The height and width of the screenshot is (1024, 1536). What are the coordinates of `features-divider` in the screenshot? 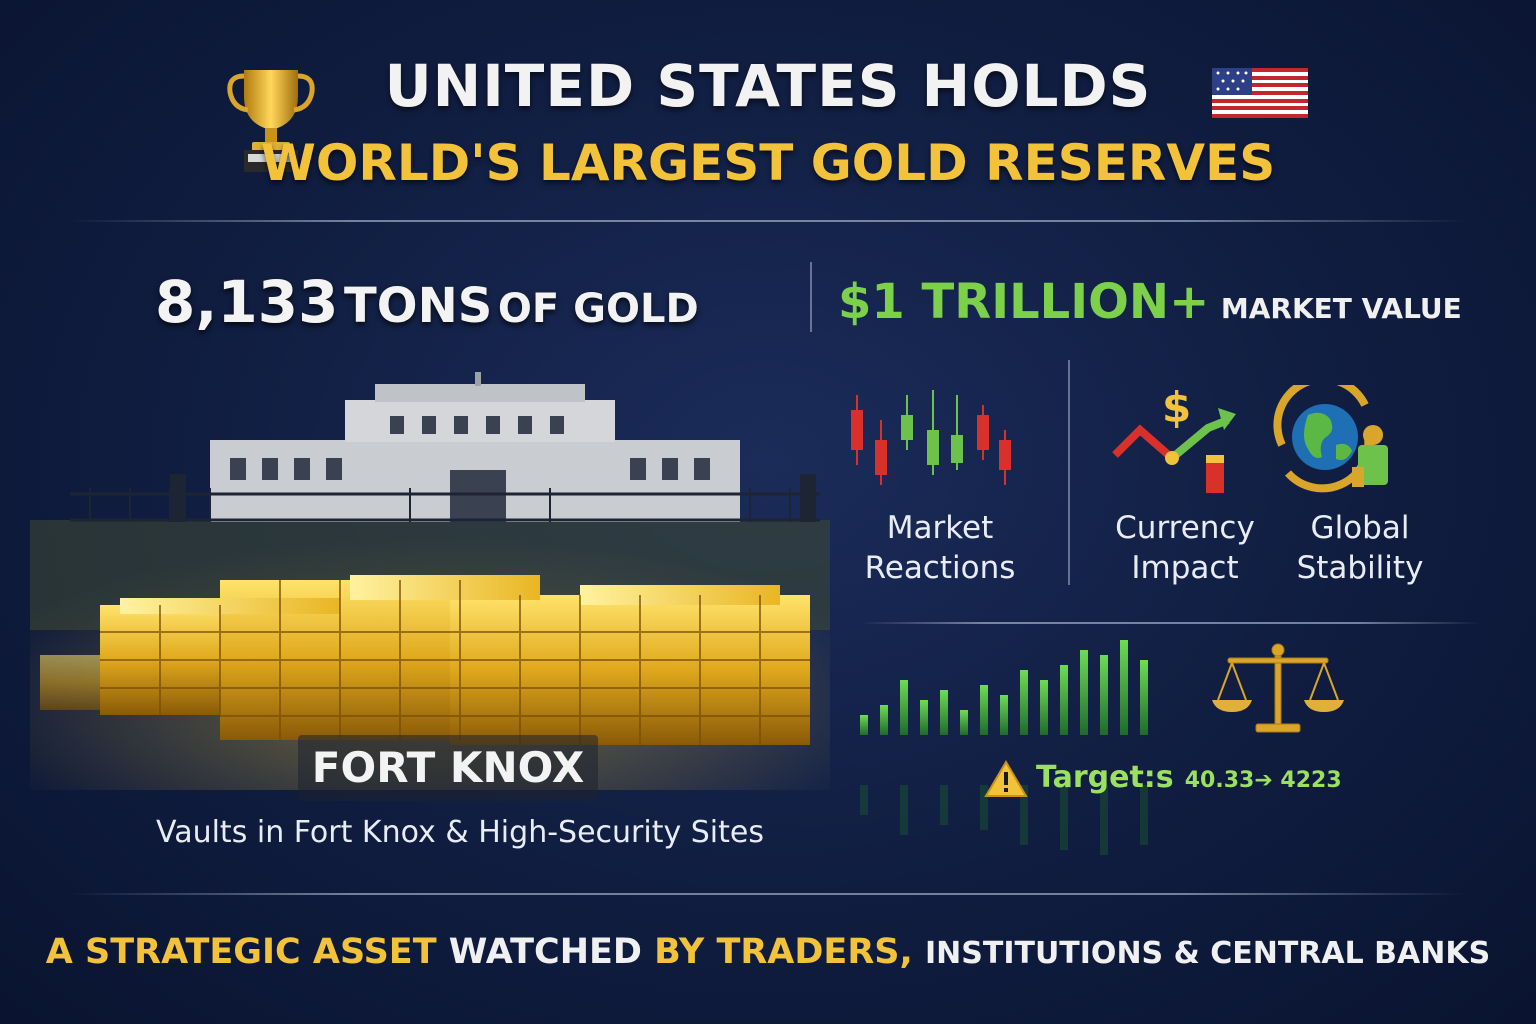 It's located at (1069, 472).